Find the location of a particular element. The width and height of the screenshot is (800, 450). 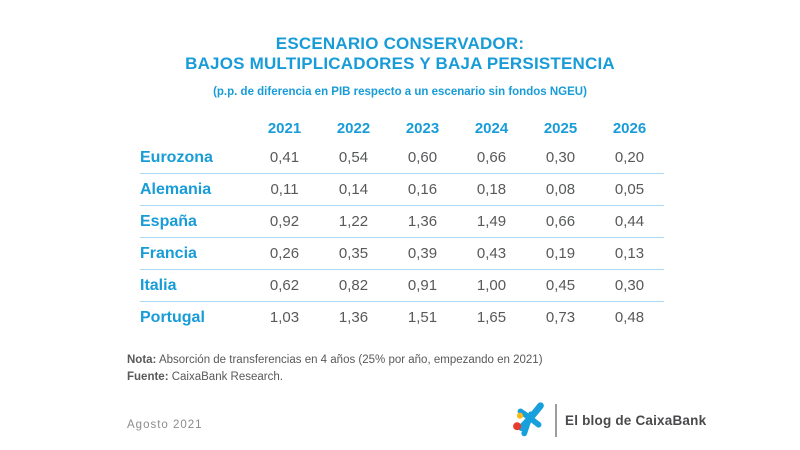

row-label: Francia is located at coordinates (168, 253).